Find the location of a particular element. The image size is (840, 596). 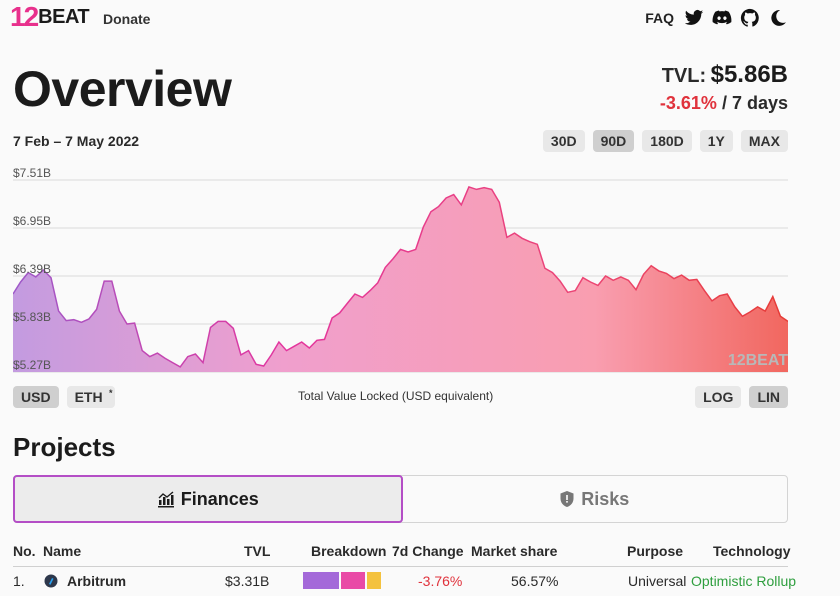

tab-risks: Risks is located at coordinates (595, 499).